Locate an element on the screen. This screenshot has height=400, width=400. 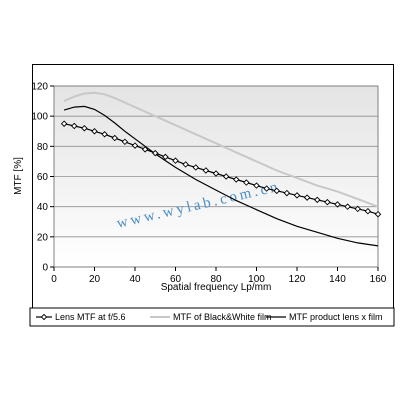
y-axis-title: MTF [%] is located at coordinates (18, 176).